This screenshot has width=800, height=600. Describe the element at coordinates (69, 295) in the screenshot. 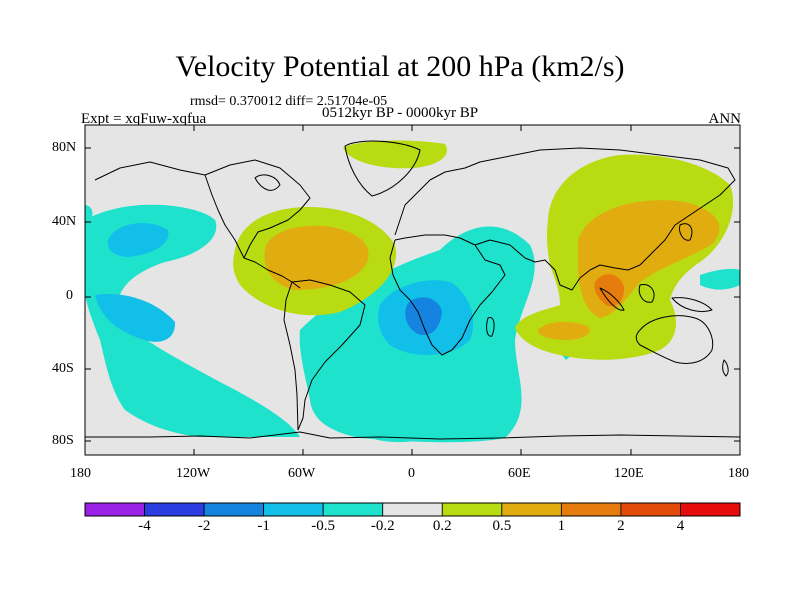

I see `lat-label-eq: 0` at that location.